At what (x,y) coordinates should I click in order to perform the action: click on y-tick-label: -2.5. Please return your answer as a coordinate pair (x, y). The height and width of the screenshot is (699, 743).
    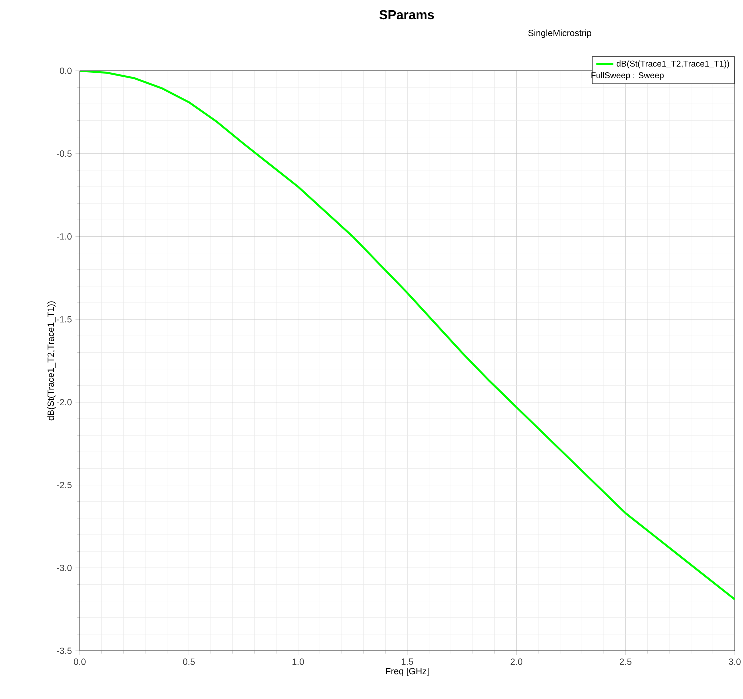
    Looking at the image, I should click on (64, 485).